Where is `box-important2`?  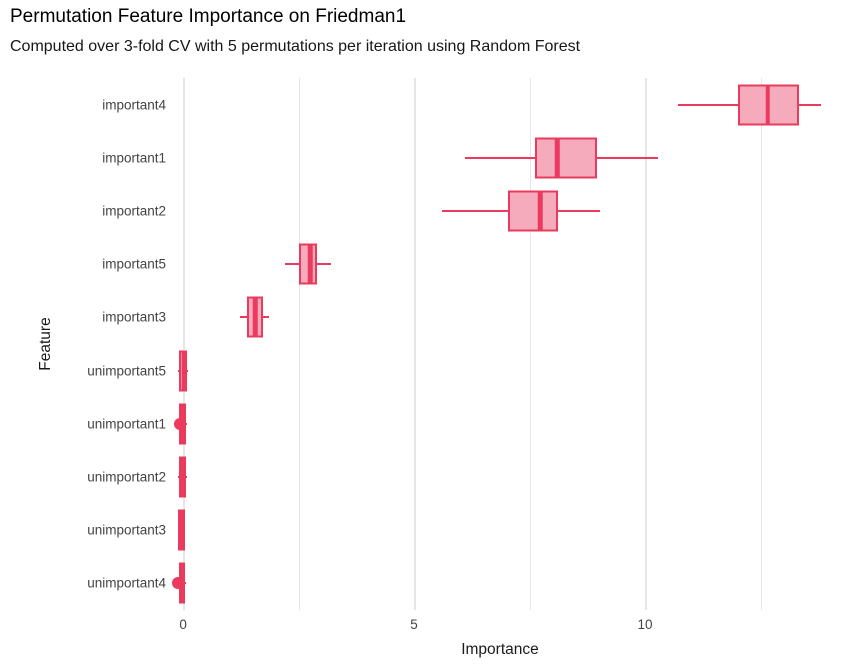 box-important2 is located at coordinates (533, 211).